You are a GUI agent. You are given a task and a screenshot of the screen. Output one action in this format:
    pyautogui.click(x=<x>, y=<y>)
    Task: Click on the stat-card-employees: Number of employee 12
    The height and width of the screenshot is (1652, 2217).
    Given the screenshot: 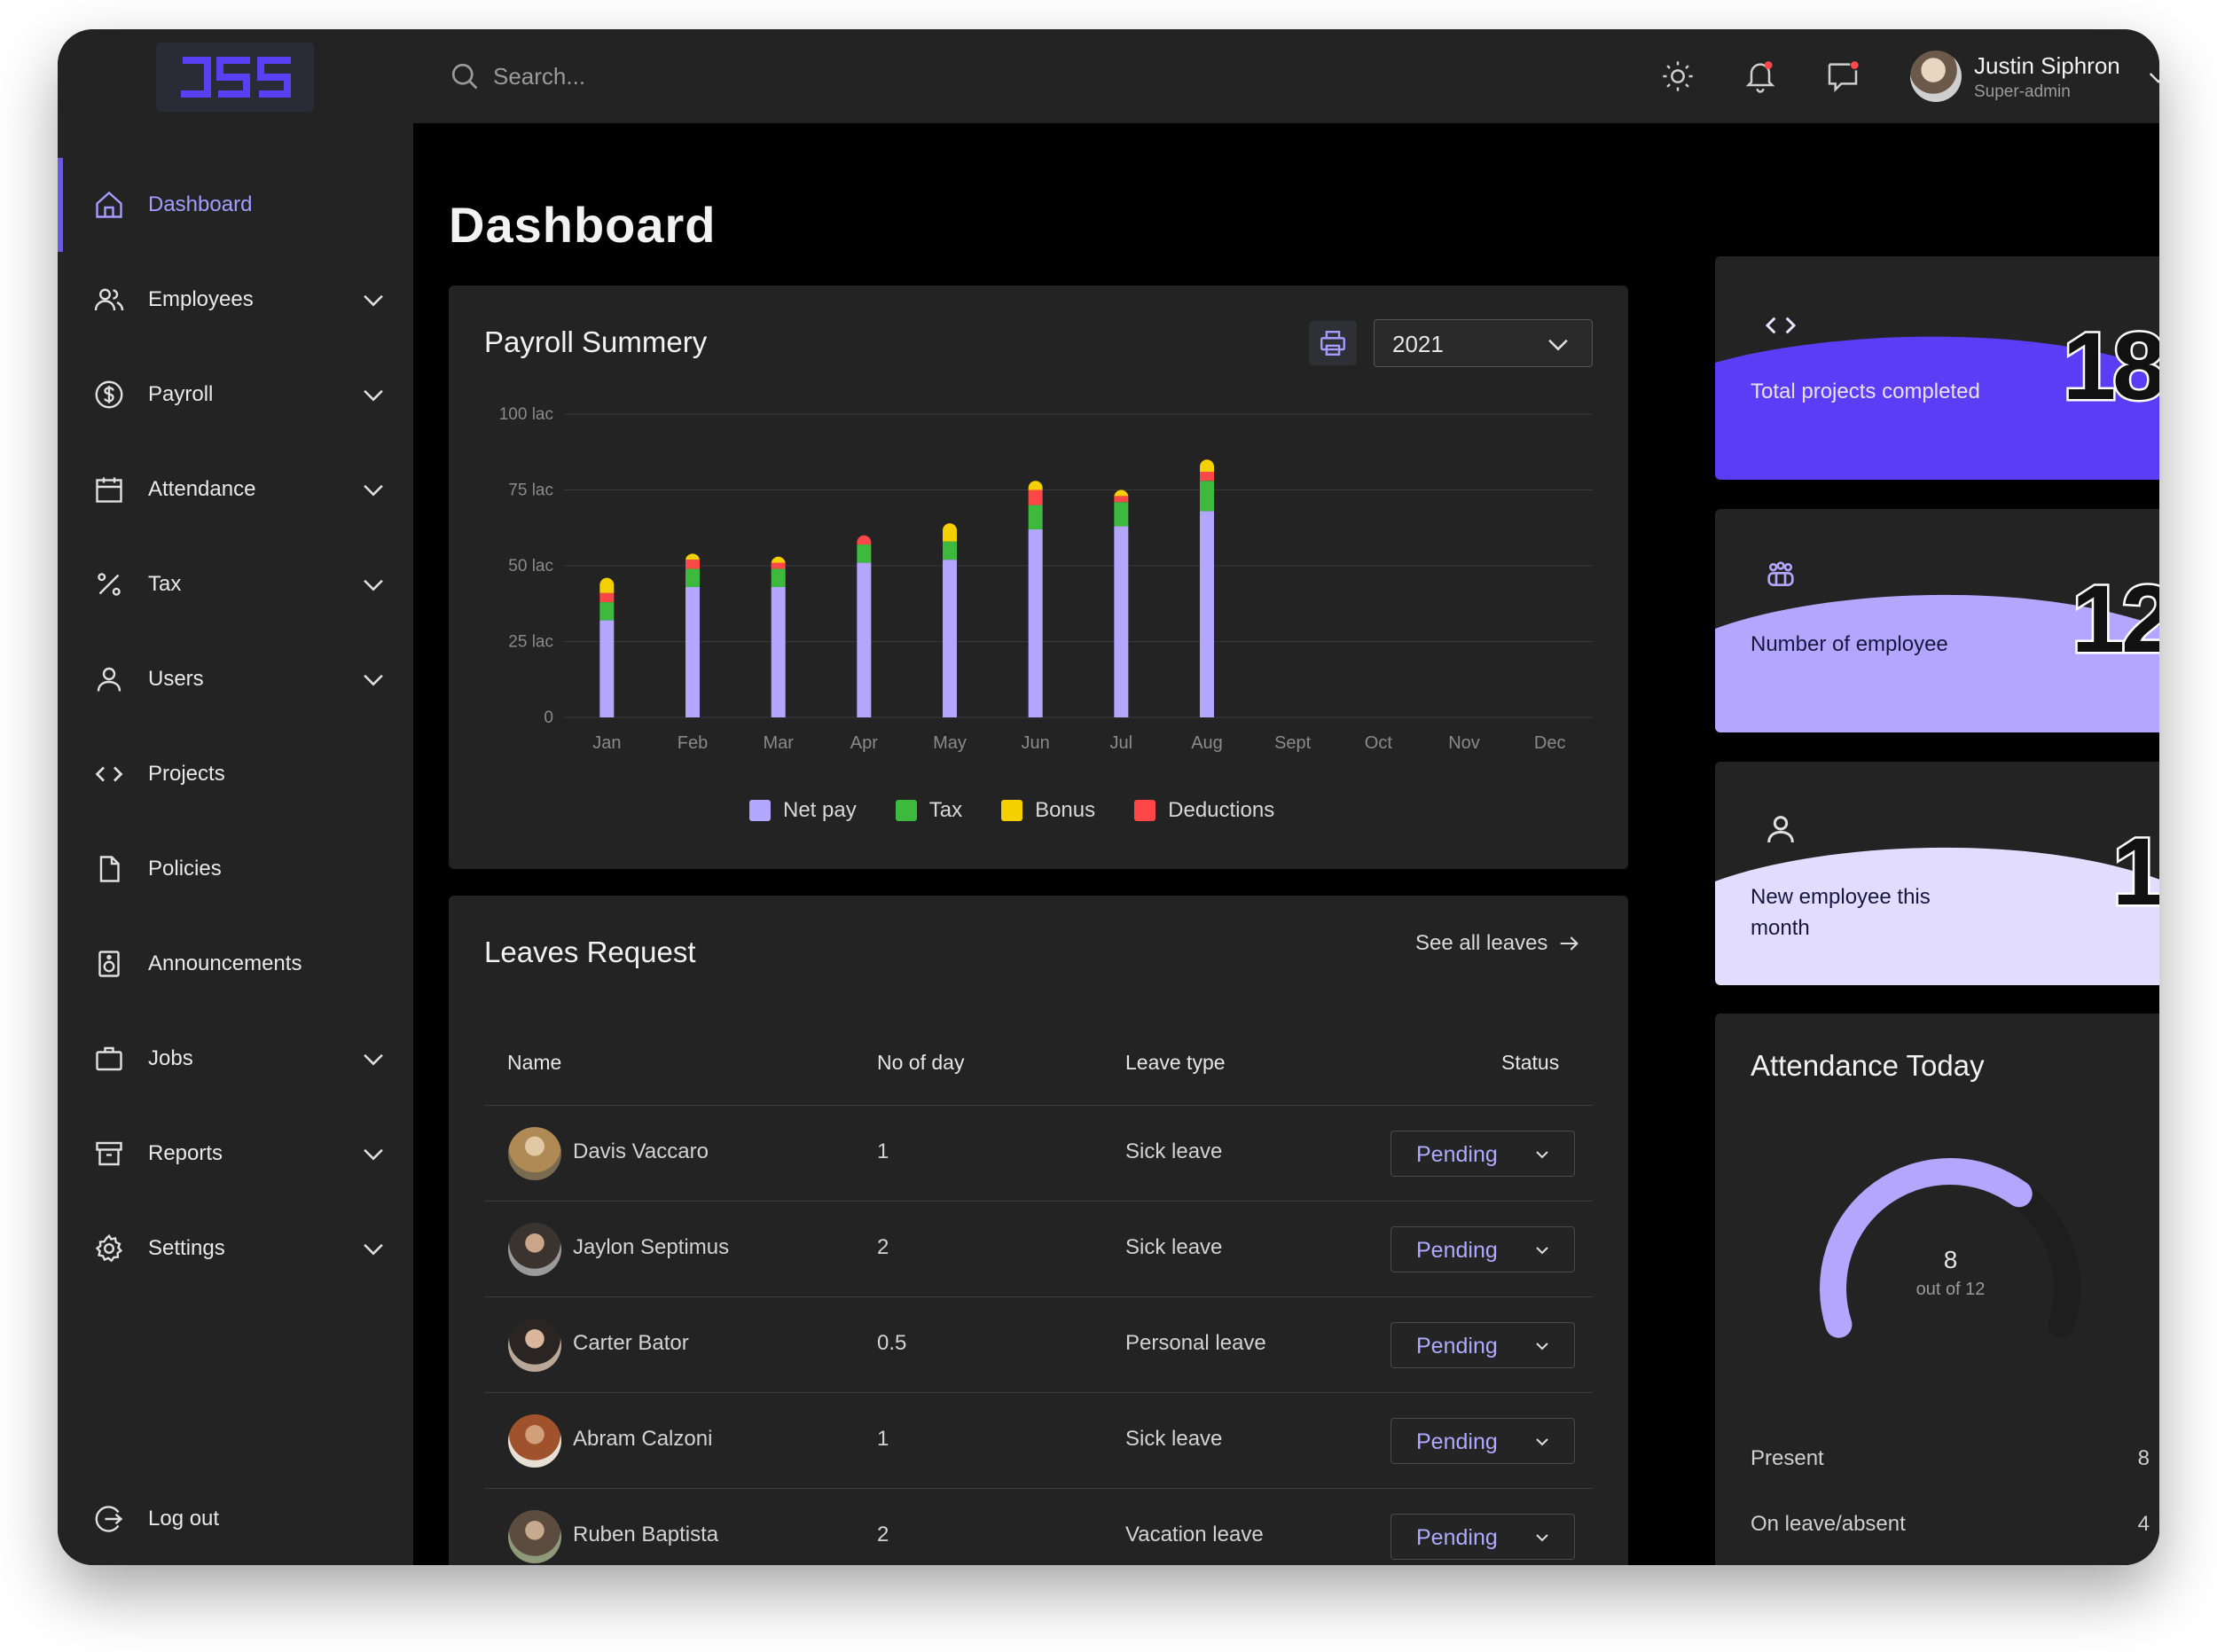 What is the action you would take?
    pyautogui.click(x=1937, y=620)
    